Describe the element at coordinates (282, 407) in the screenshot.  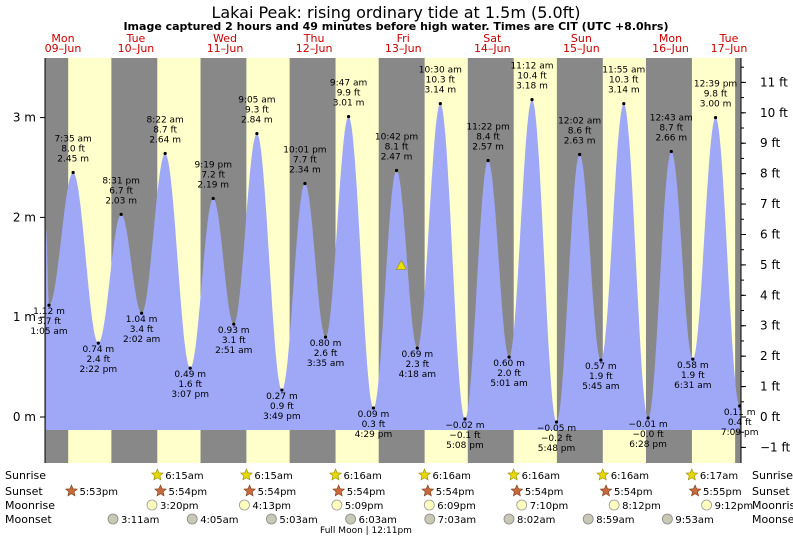
I see `tide-label: 0.9 ft` at that location.